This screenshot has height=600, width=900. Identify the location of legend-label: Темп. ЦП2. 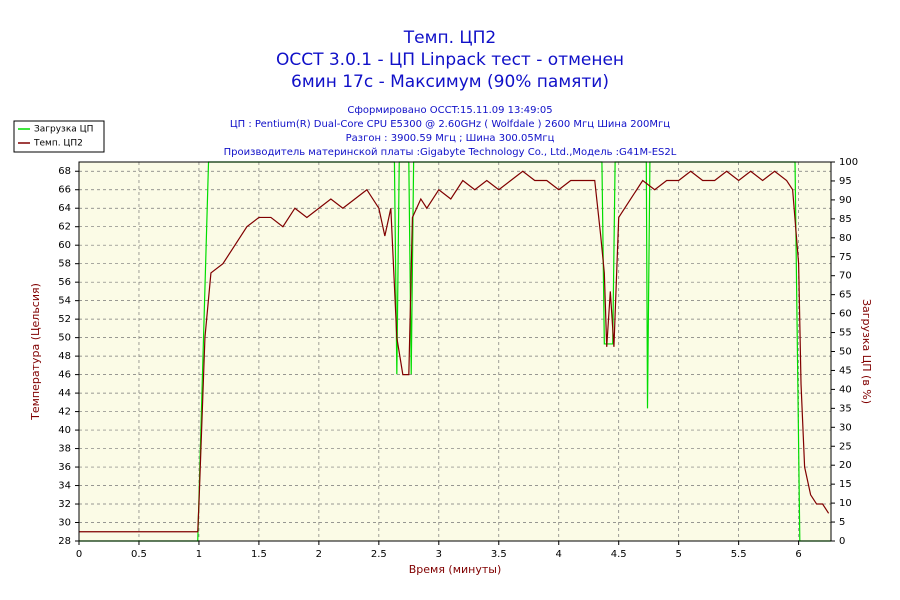
(58, 144).